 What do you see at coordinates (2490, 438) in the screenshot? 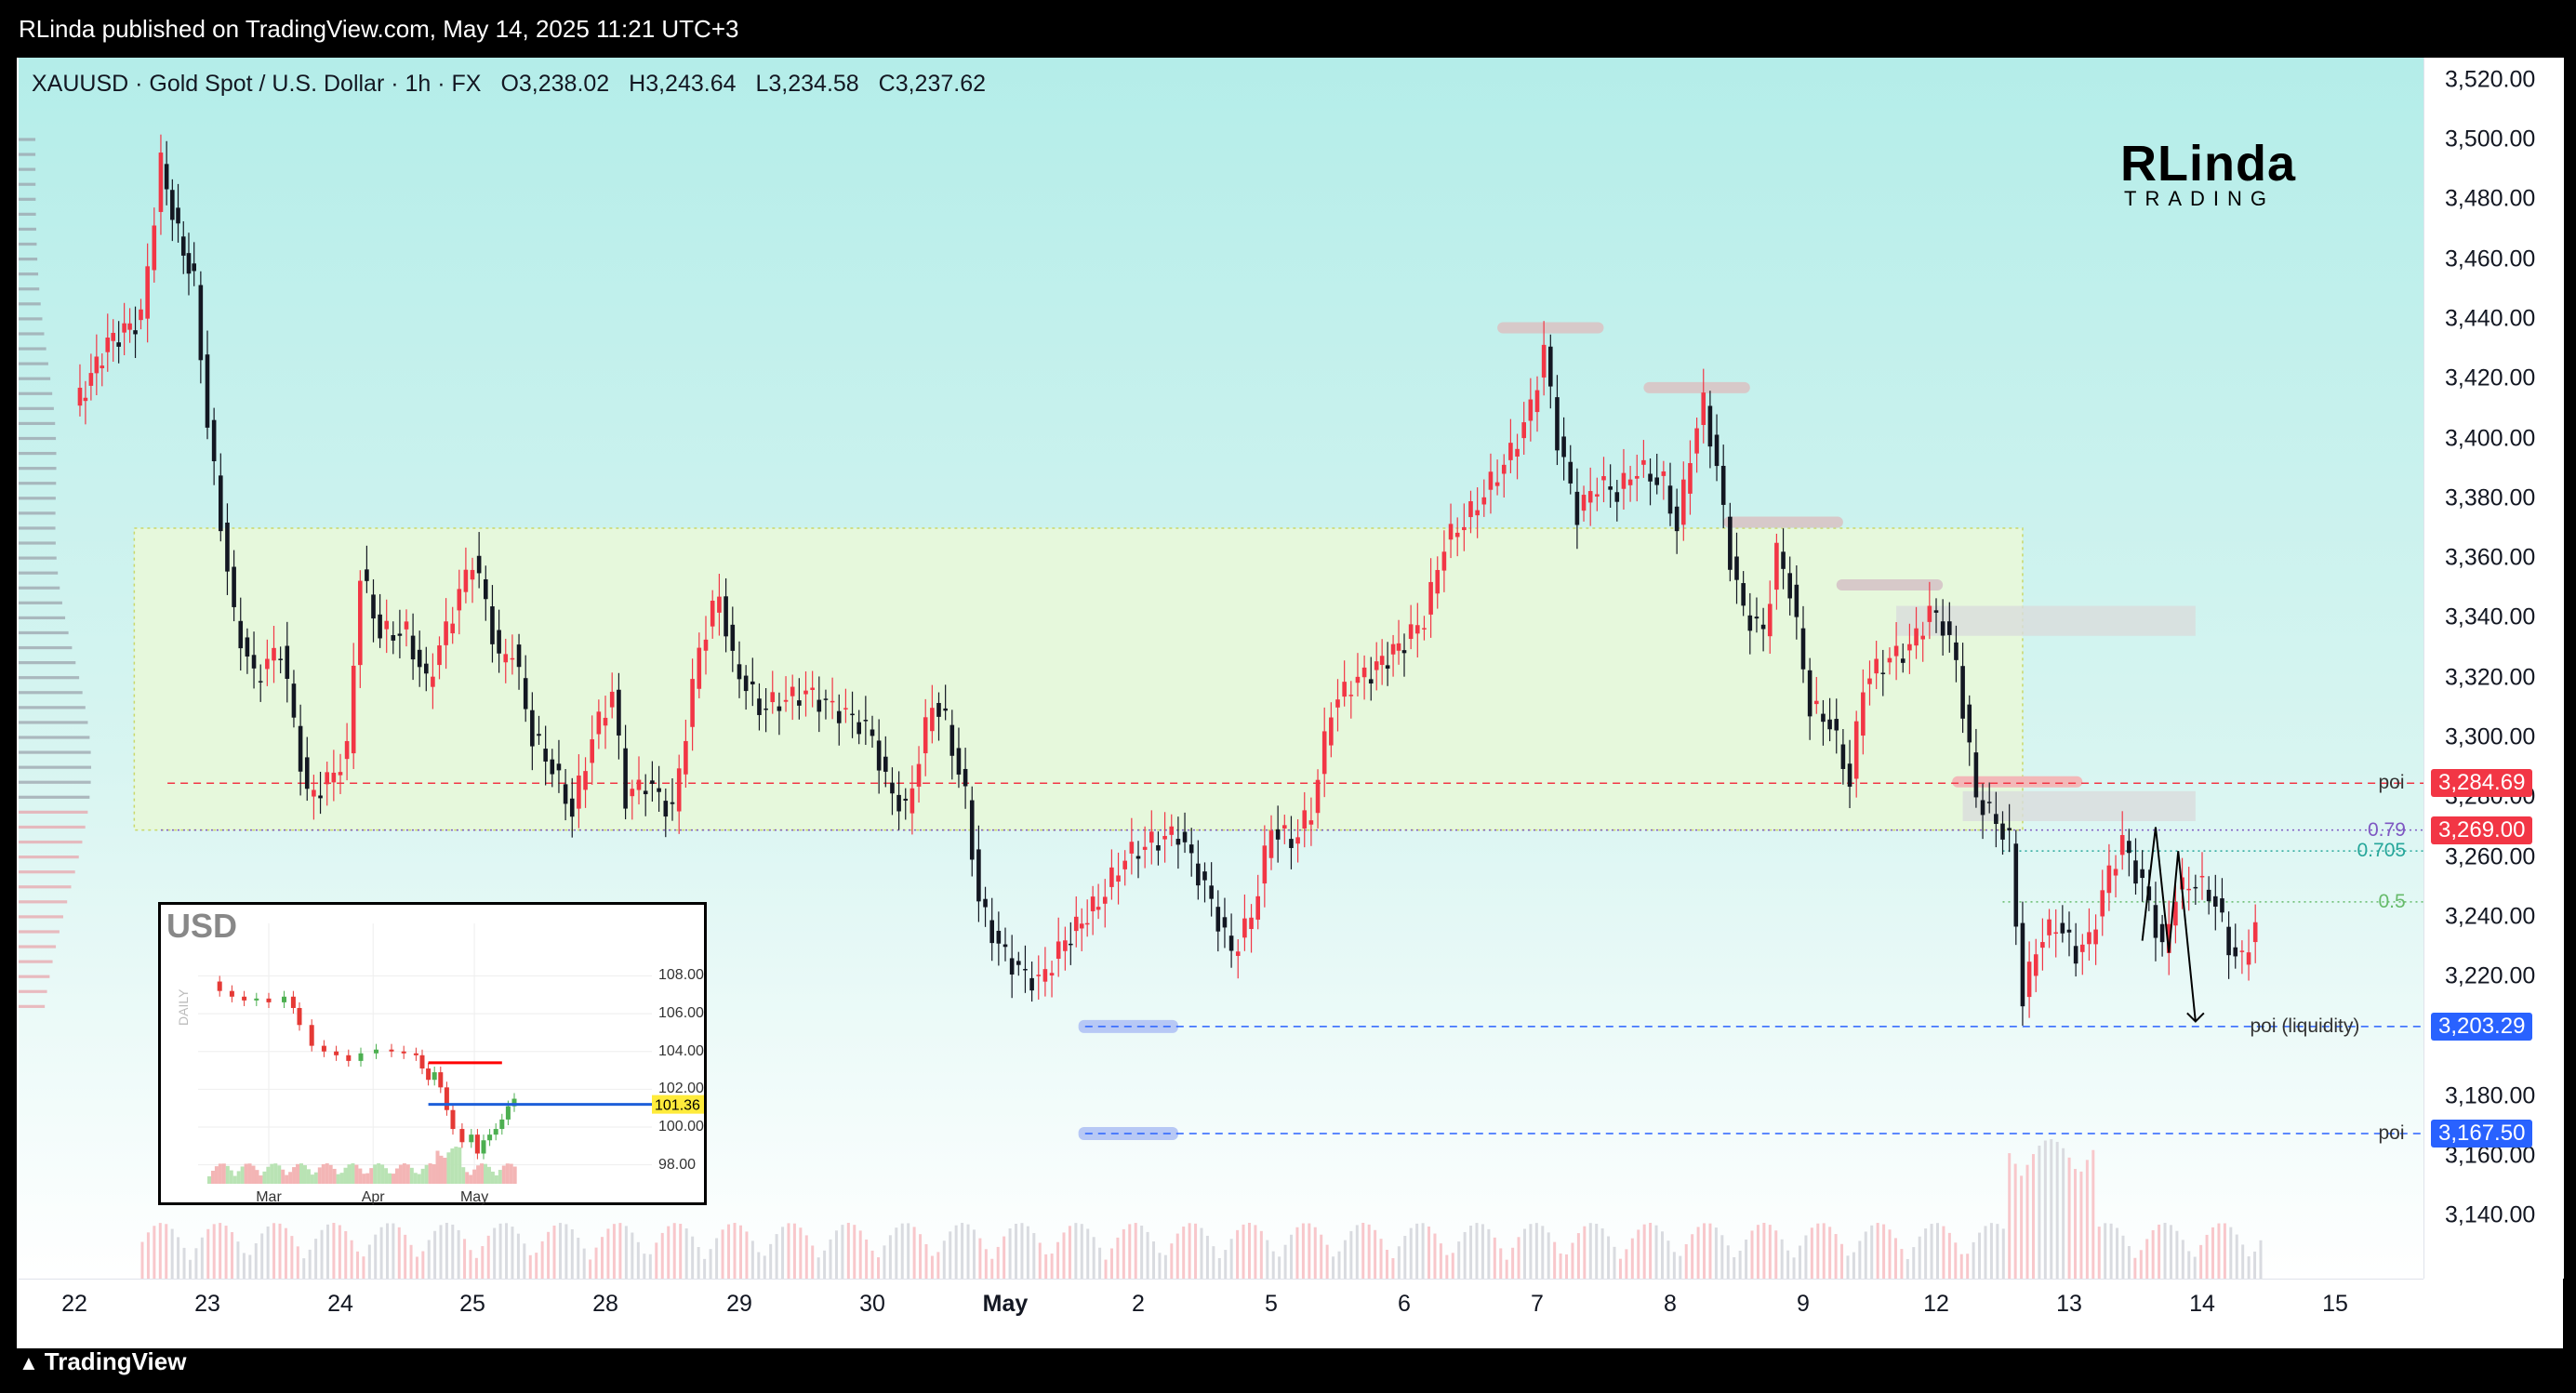
I see `y-tick-label: 3,400.00` at bounding box center [2490, 438].